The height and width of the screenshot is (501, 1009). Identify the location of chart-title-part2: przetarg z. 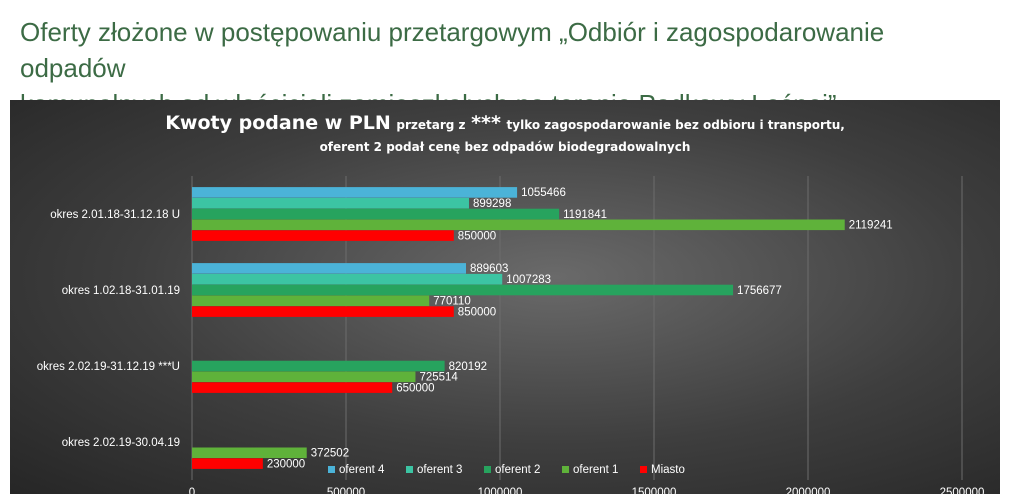
(431, 125).